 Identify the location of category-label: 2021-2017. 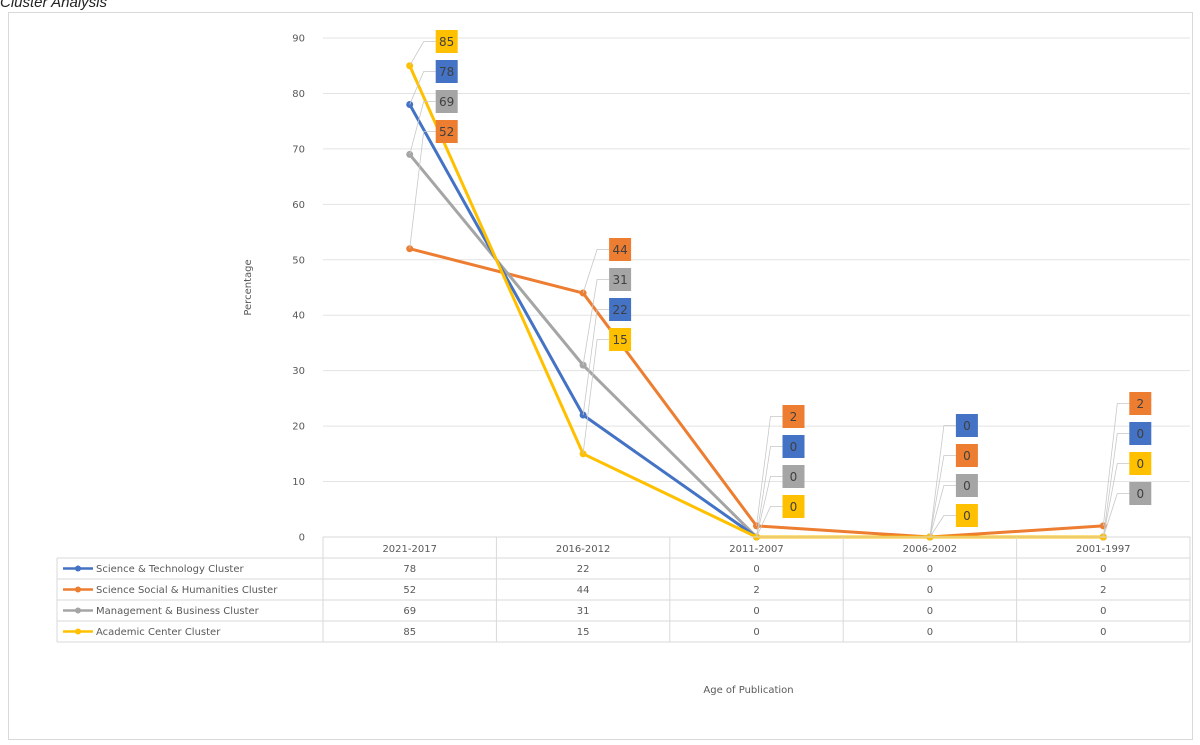
(409, 549).